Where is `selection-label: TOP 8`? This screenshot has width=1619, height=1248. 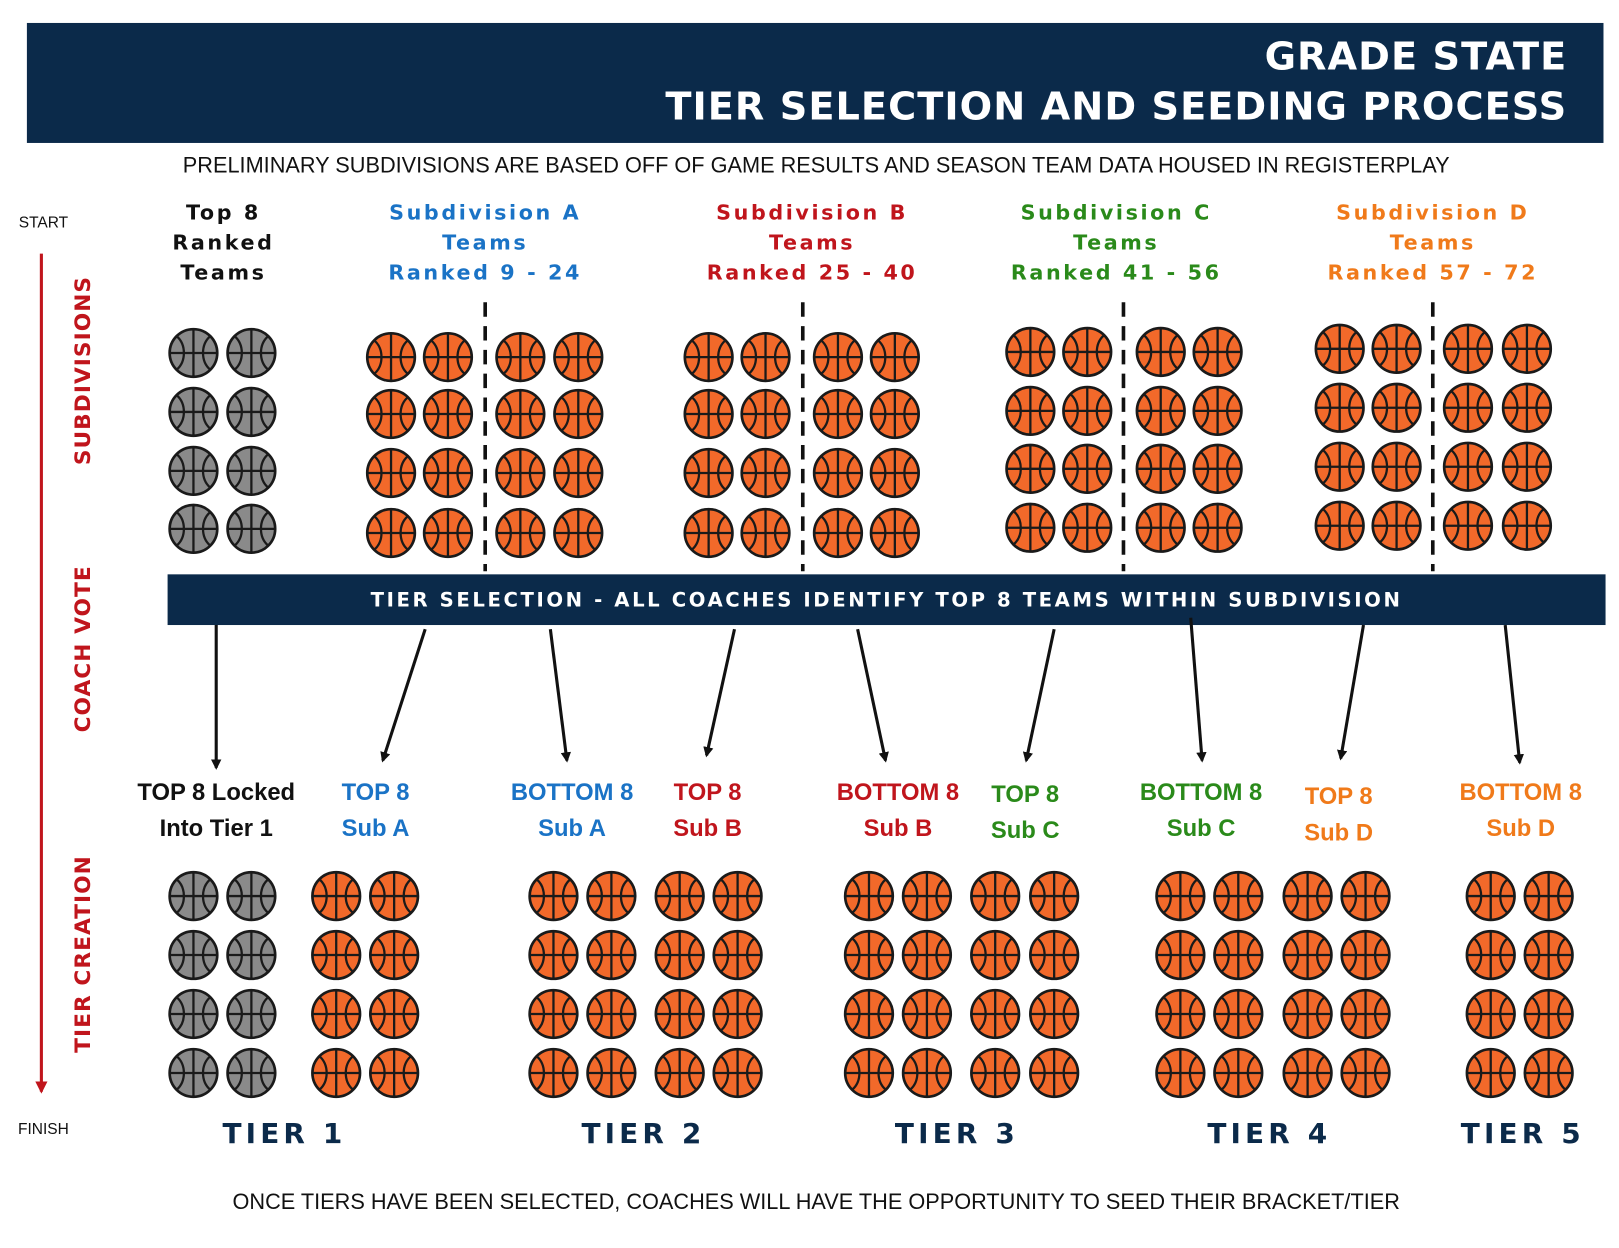 selection-label: TOP 8 is located at coordinates (1025, 794).